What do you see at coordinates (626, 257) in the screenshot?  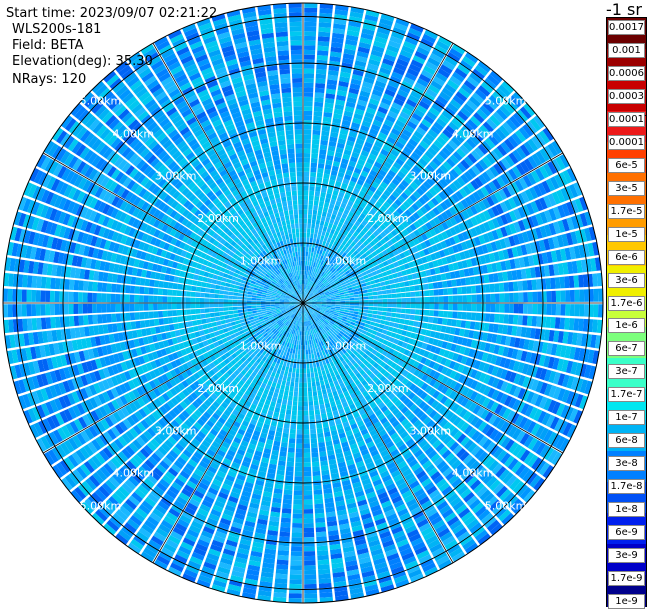 I see `colorbar-tick-label: 6e-6` at bounding box center [626, 257].